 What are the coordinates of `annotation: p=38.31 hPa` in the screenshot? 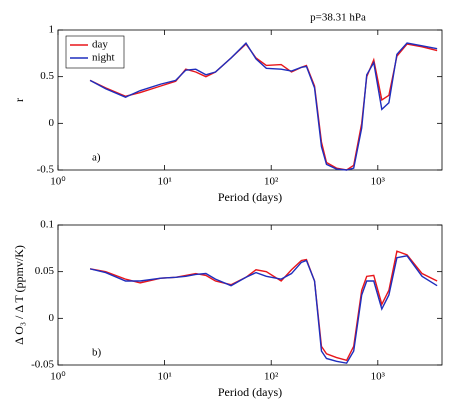 It's located at (338, 18).